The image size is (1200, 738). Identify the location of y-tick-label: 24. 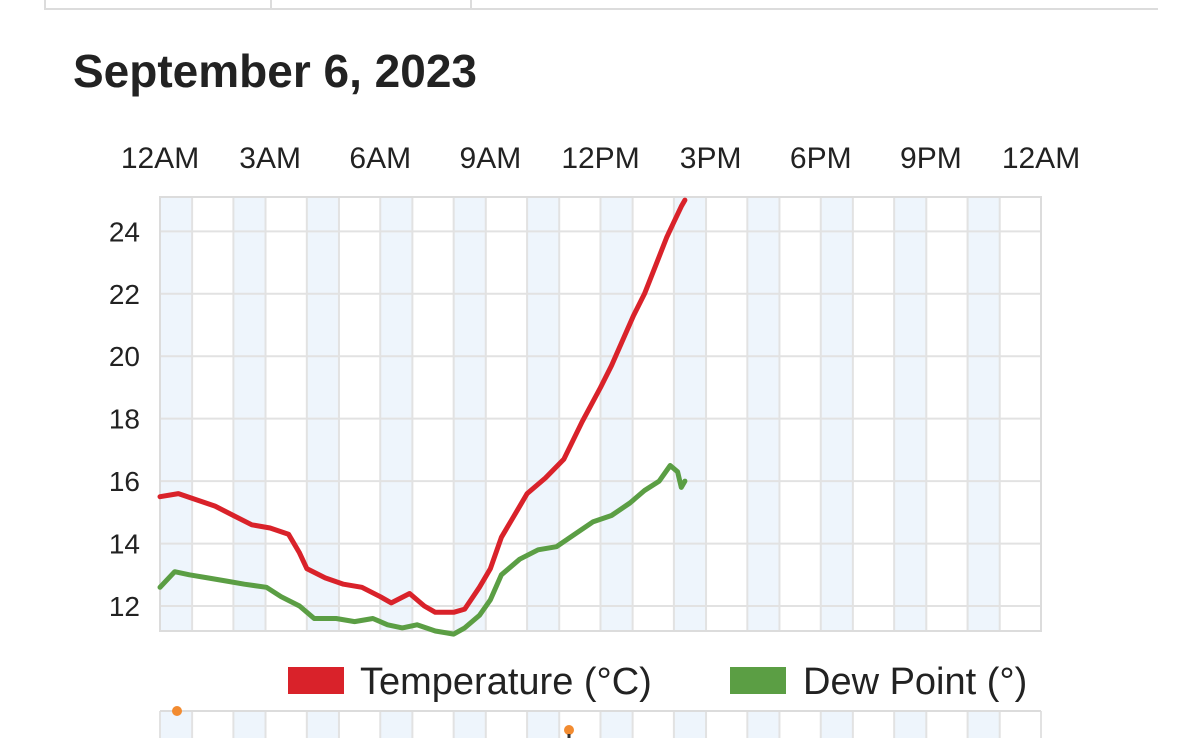
(124, 231).